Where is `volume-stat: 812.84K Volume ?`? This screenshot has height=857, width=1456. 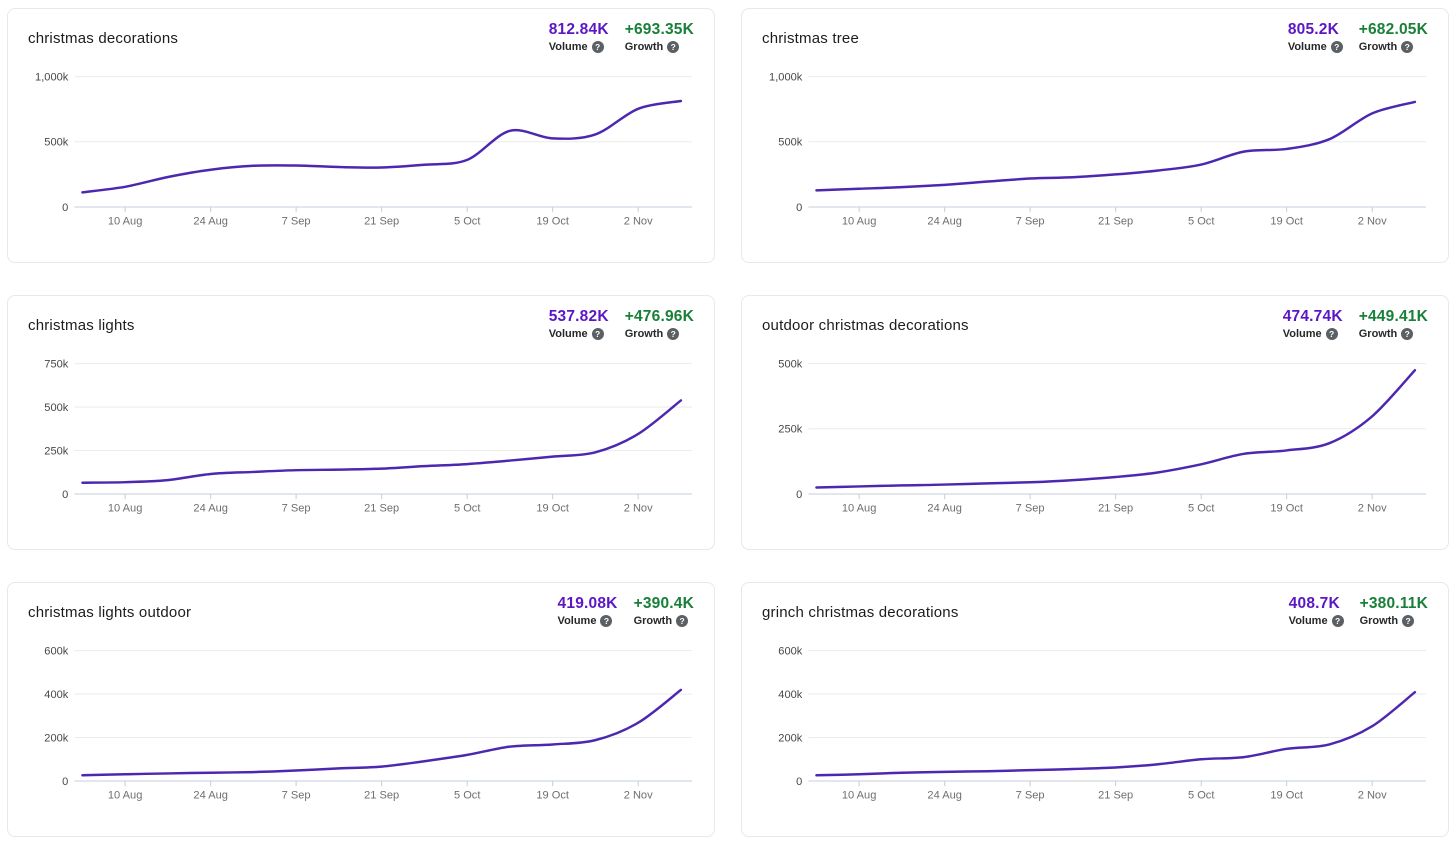
volume-stat: 812.84K Volume ? is located at coordinates (579, 37).